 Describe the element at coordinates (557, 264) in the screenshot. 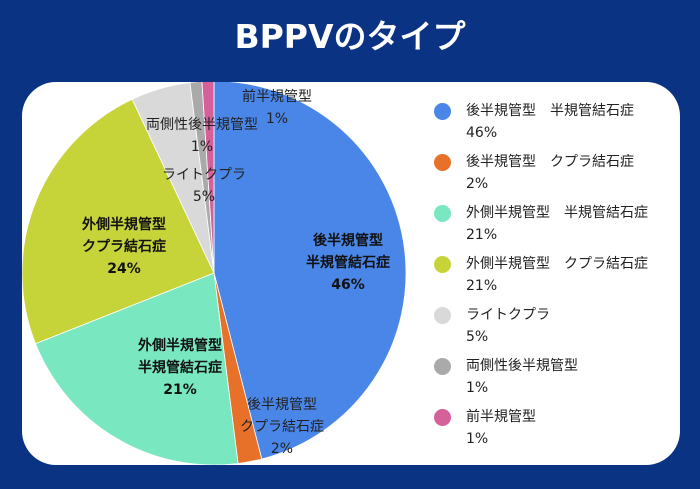

I see `legend-label: 外側半規管型 クプラ結石症` at that location.